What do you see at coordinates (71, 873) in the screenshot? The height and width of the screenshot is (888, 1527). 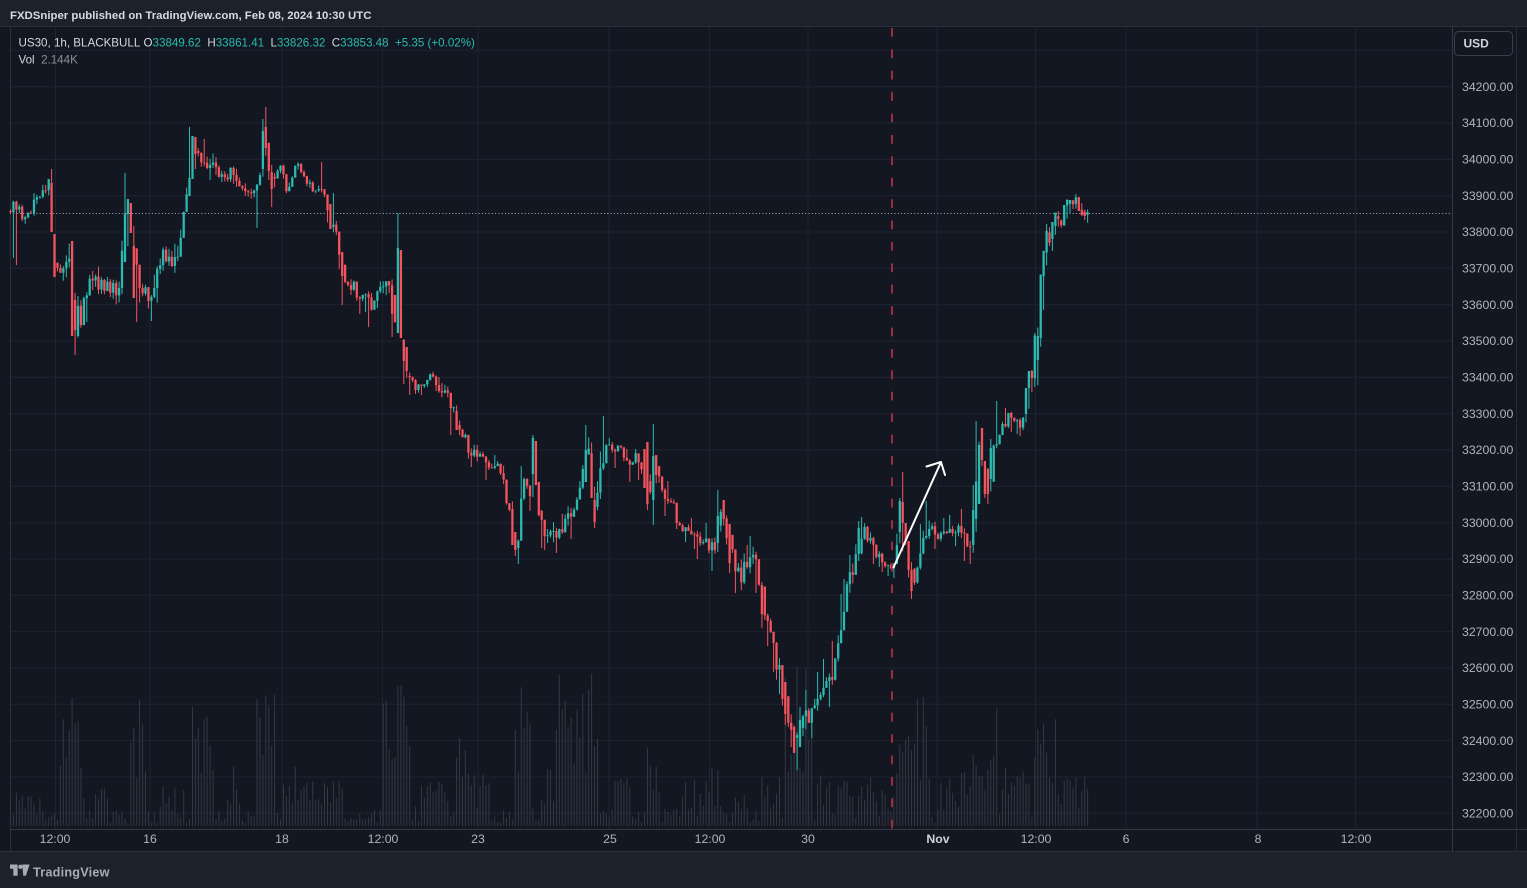 I see `svg-text: TradingView` at bounding box center [71, 873].